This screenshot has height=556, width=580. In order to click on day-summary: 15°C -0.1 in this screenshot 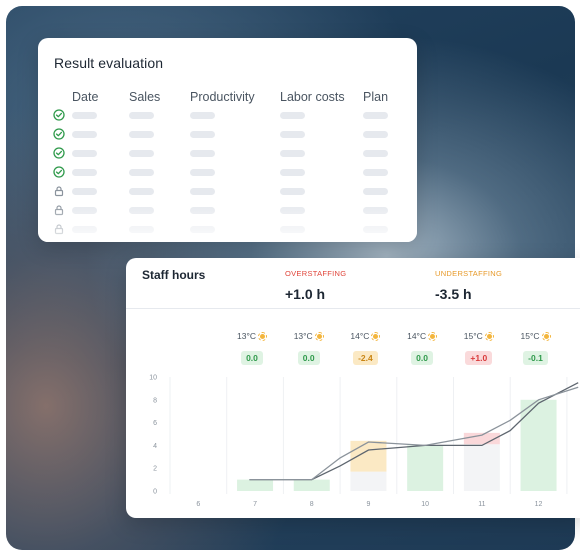, I will do `click(536, 346)`.